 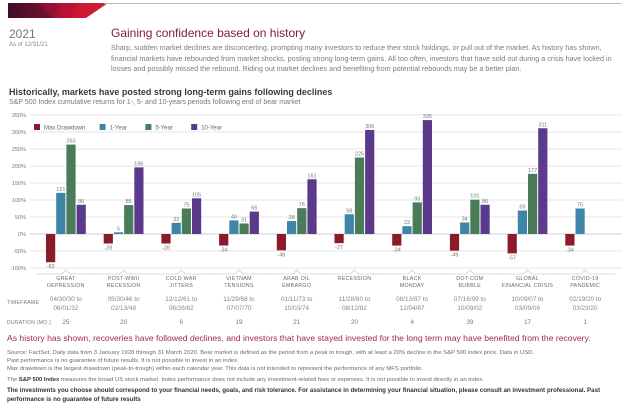 I want to click on duration-value: 6, so click(x=181, y=322).